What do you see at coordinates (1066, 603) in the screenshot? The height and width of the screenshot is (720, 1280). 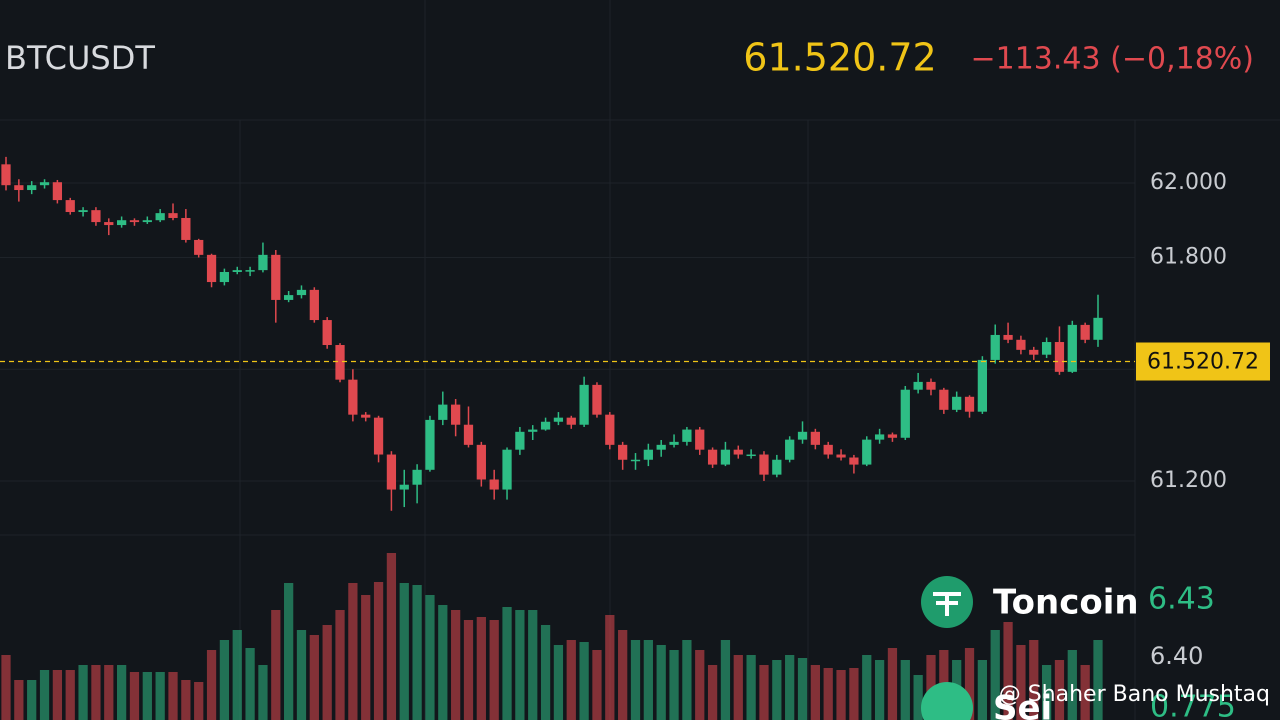 I see `coin-name: Toncoin` at bounding box center [1066, 603].